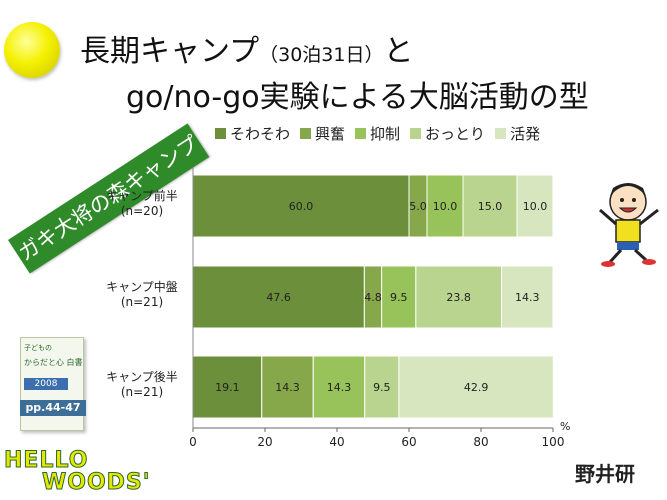  What do you see at coordinates (398, 51) in the screenshot?
I see `title-end: と` at bounding box center [398, 51].